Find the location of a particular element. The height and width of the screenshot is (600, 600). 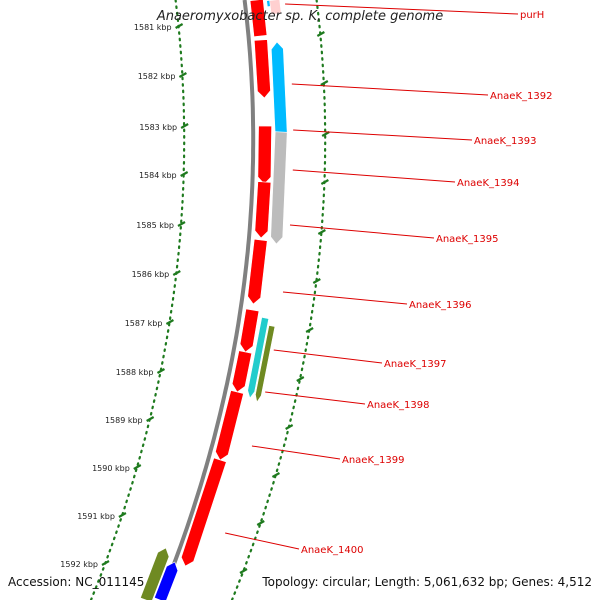

gene-label: purH is located at coordinates (532, 15).